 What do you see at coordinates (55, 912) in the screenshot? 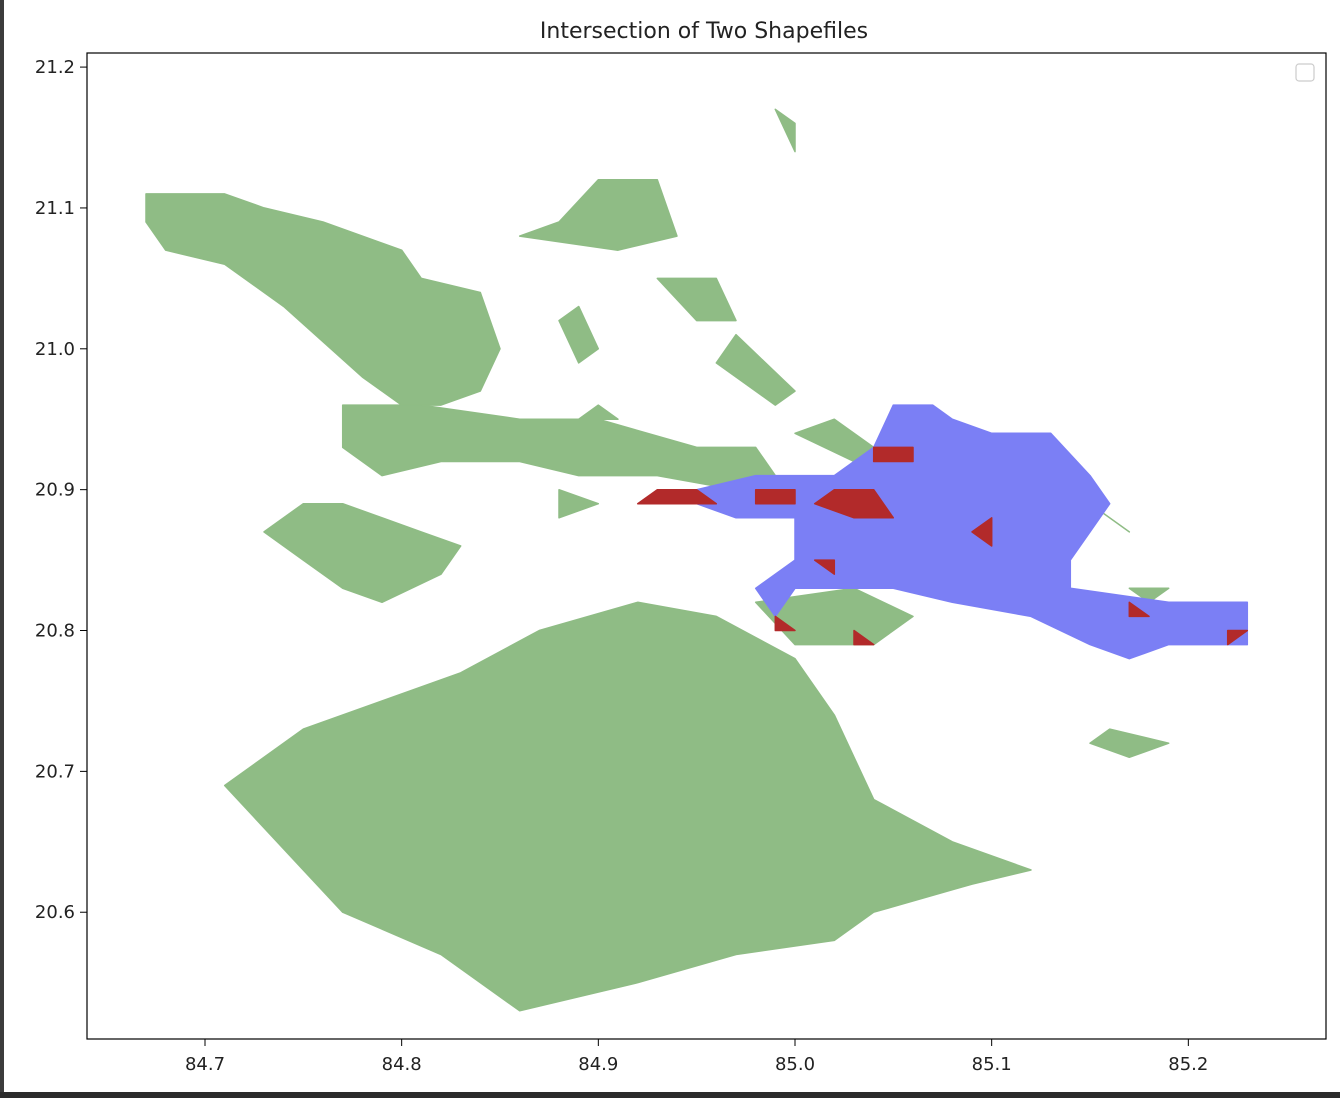
I see `y-tick-label: 20.6` at bounding box center [55, 912].